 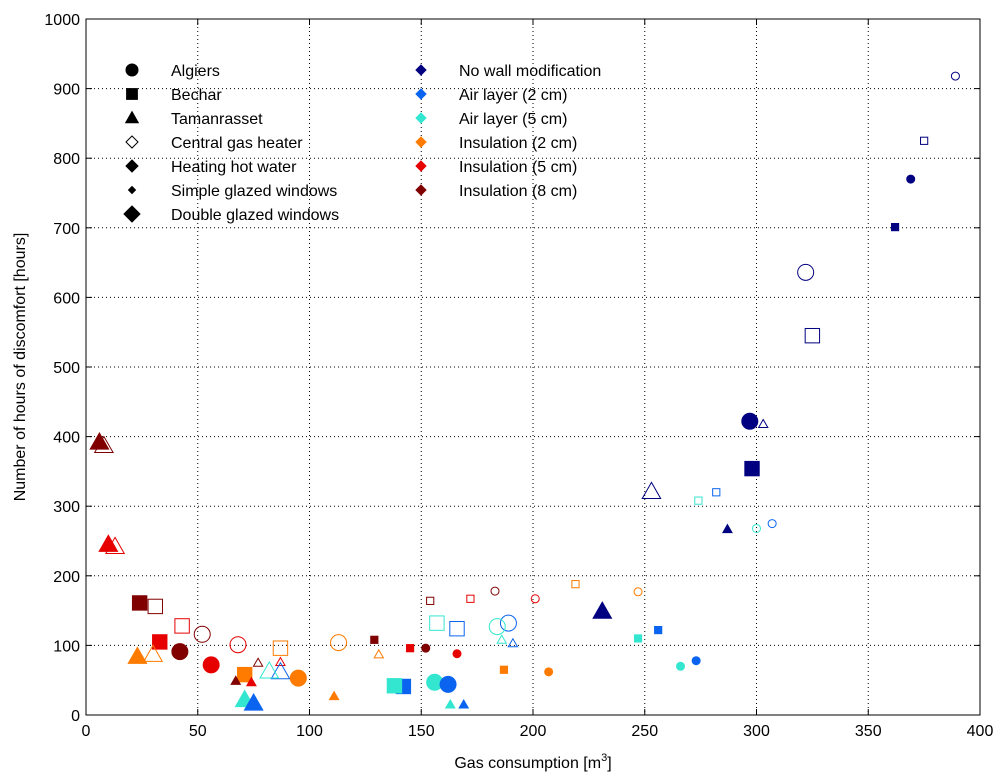 What do you see at coordinates (66, 438) in the screenshot?
I see `y-tick-label: 400` at bounding box center [66, 438].